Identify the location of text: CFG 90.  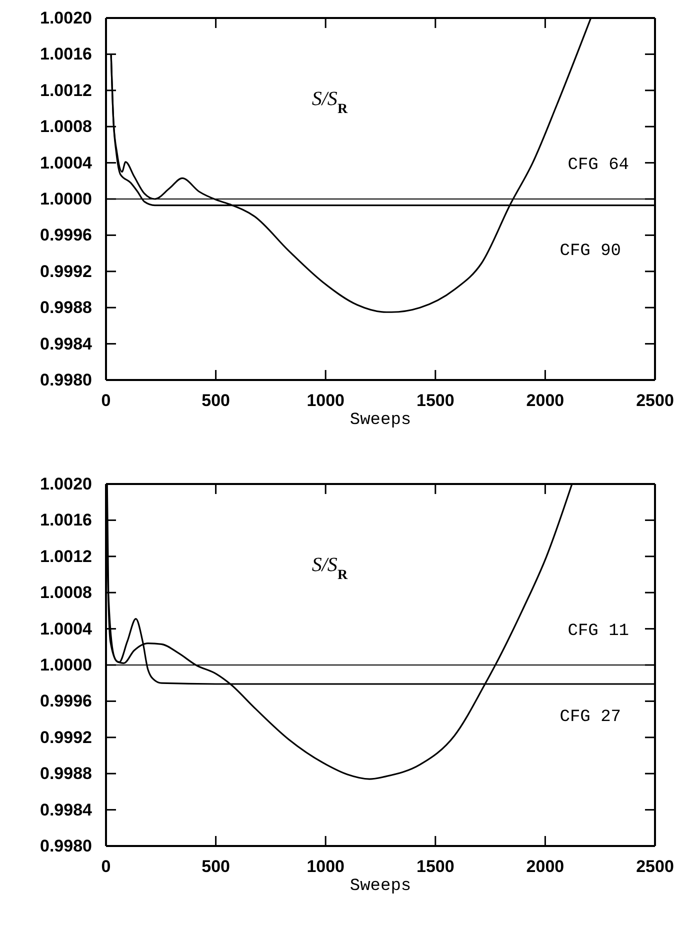
(590, 251).